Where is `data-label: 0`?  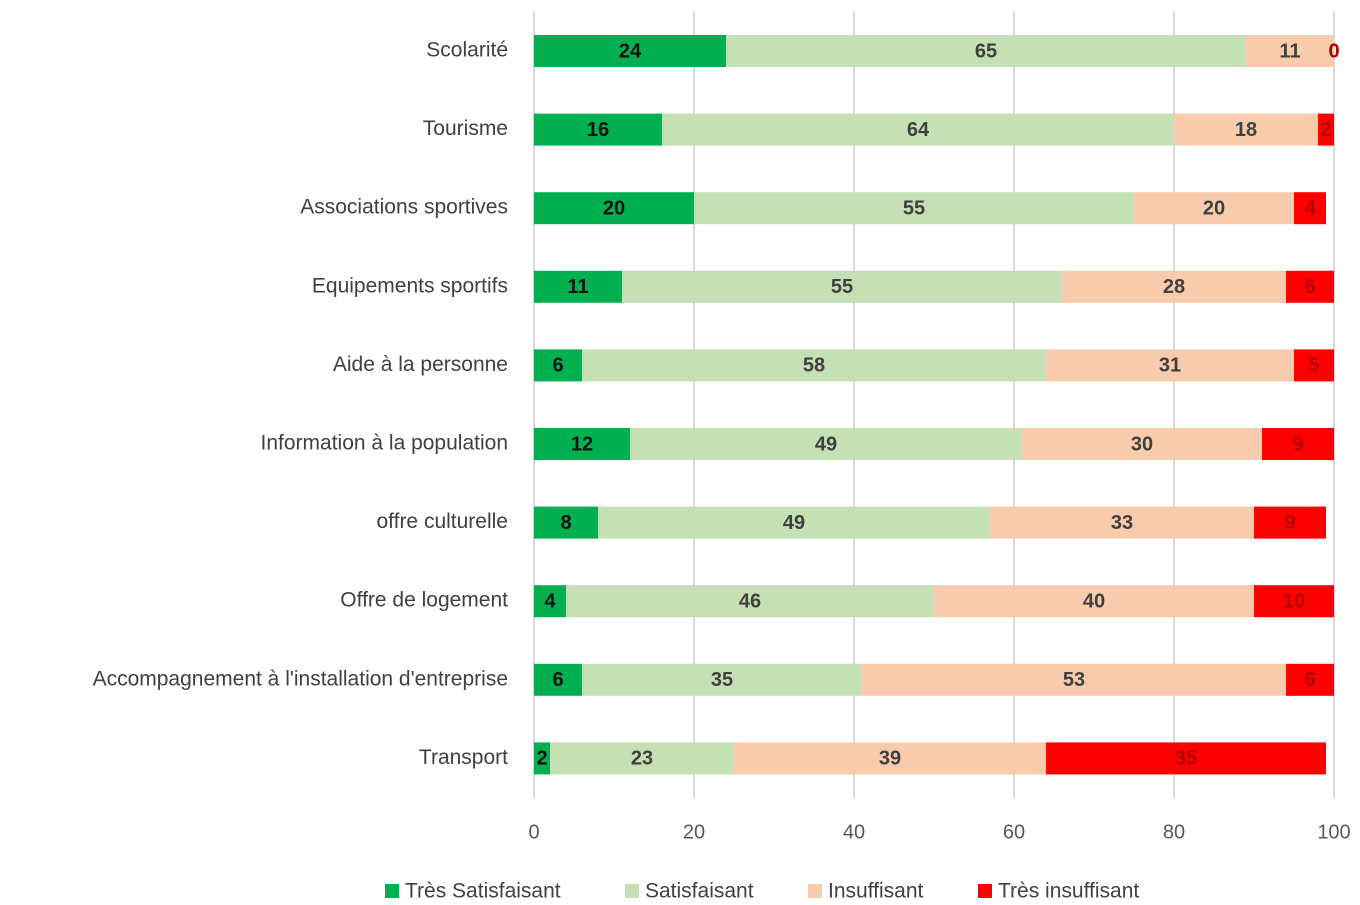 data-label: 0 is located at coordinates (1333, 51).